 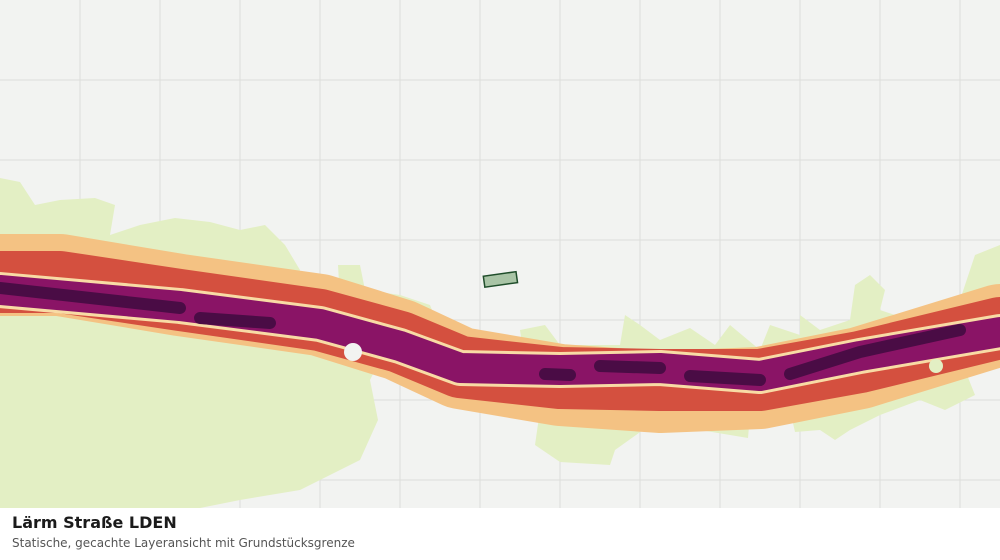 What do you see at coordinates (94, 522) in the screenshot?
I see `layer-title: Lärm Straße LDEN` at bounding box center [94, 522].